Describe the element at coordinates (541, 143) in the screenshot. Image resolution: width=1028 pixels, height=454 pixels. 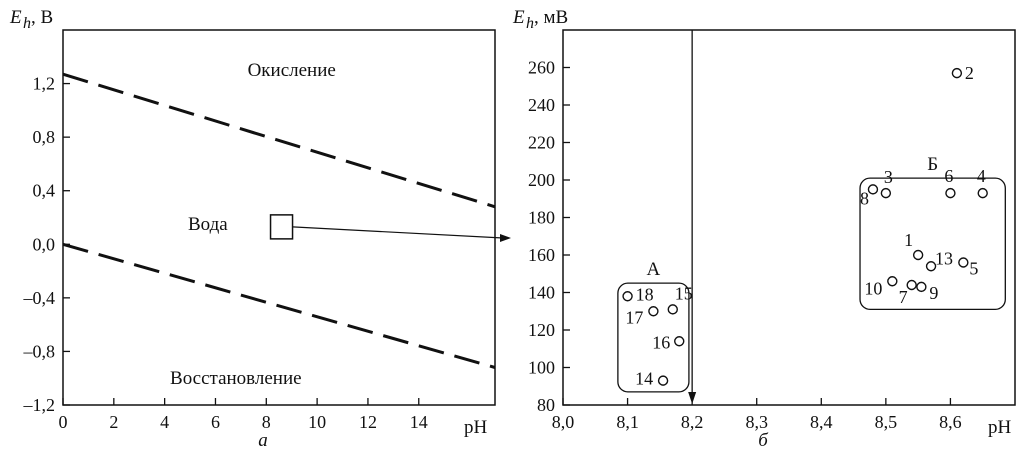
I see `panel-b-ytick-label: 220` at that location.